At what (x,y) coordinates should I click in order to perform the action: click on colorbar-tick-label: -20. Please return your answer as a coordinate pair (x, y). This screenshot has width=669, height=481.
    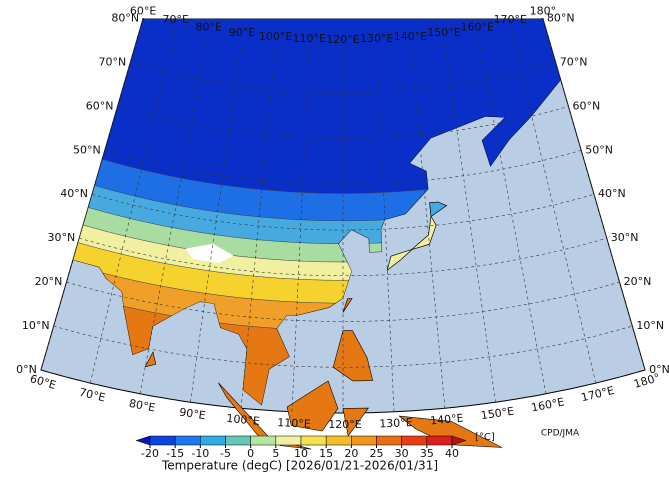
    Looking at the image, I should click on (150, 453).